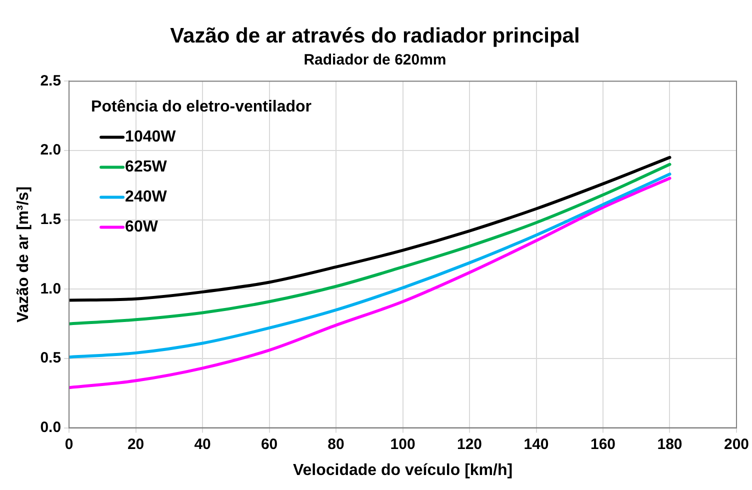 Image resolution: width=752 pixels, height=490 pixels. I want to click on y-tick-label: 0.5, so click(51, 358).